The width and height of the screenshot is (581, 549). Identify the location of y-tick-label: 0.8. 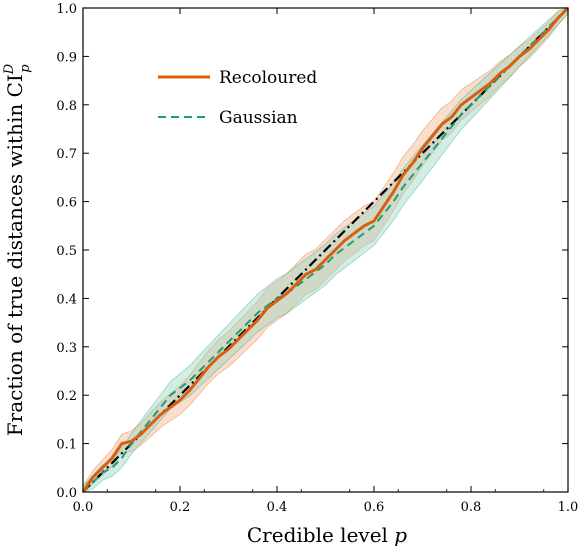
(66, 106).